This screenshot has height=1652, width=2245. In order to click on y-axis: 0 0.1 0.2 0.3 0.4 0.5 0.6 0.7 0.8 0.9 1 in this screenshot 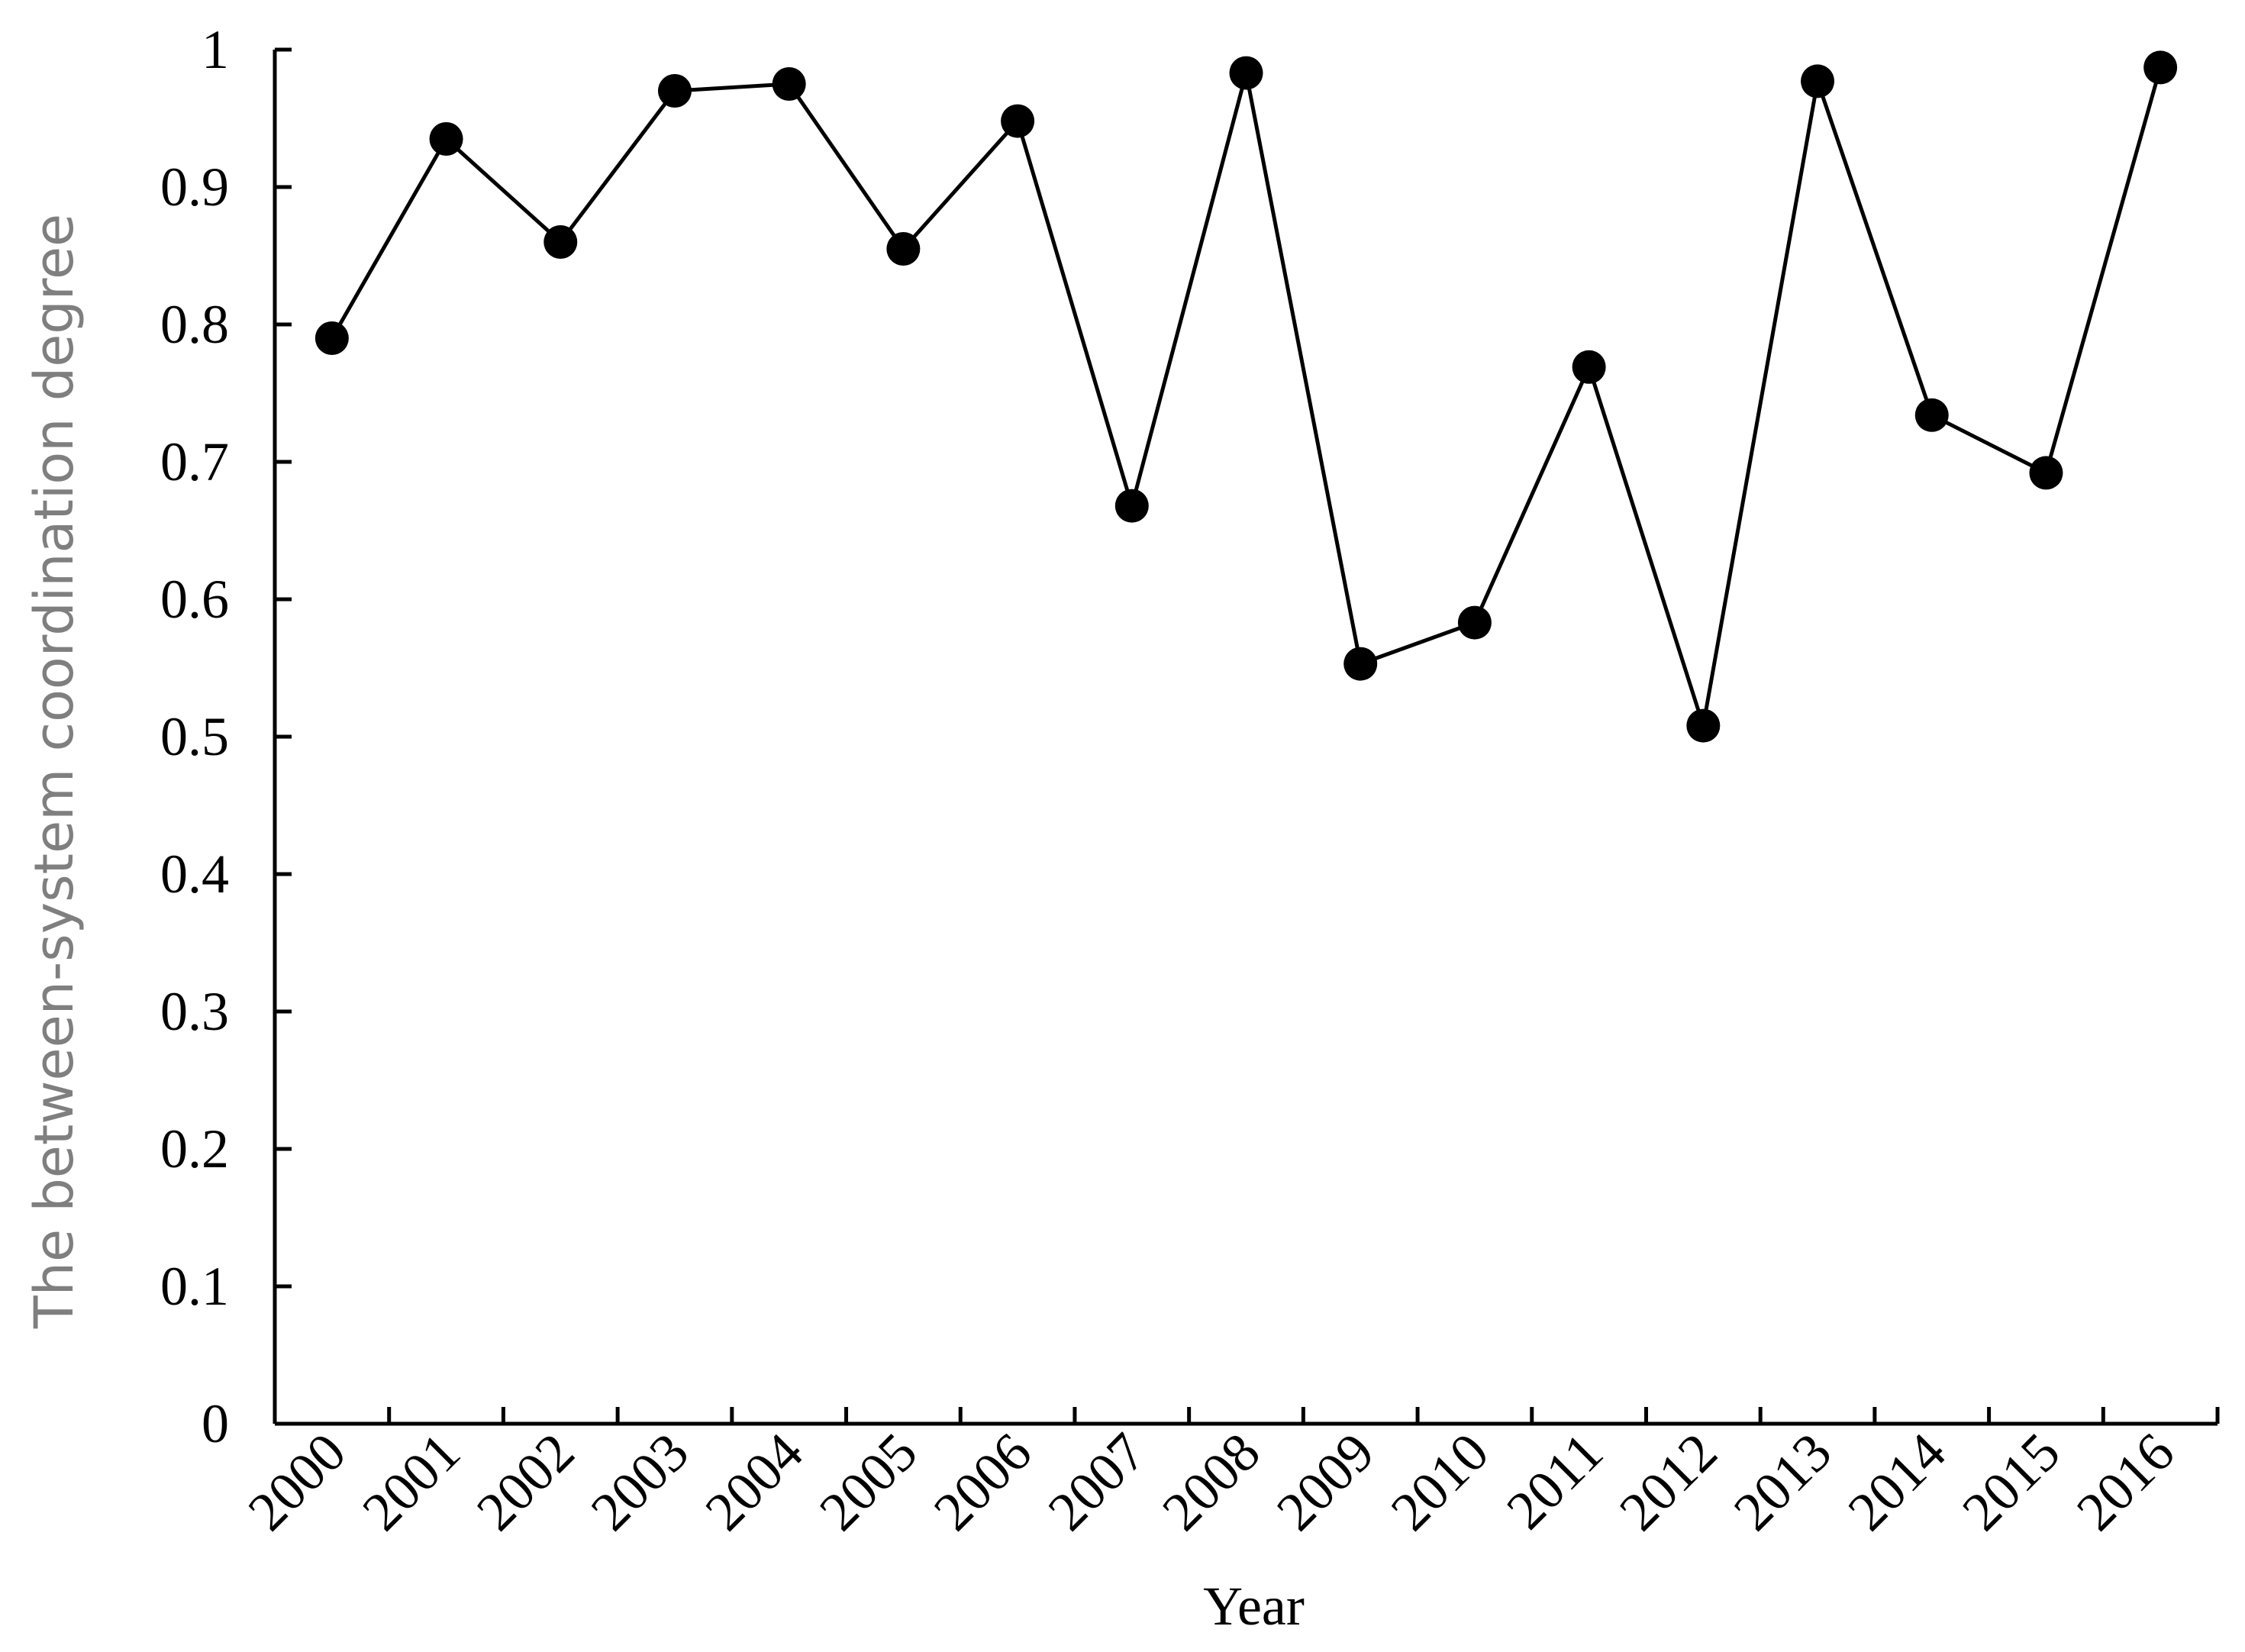, I will do `click(226, 736)`.